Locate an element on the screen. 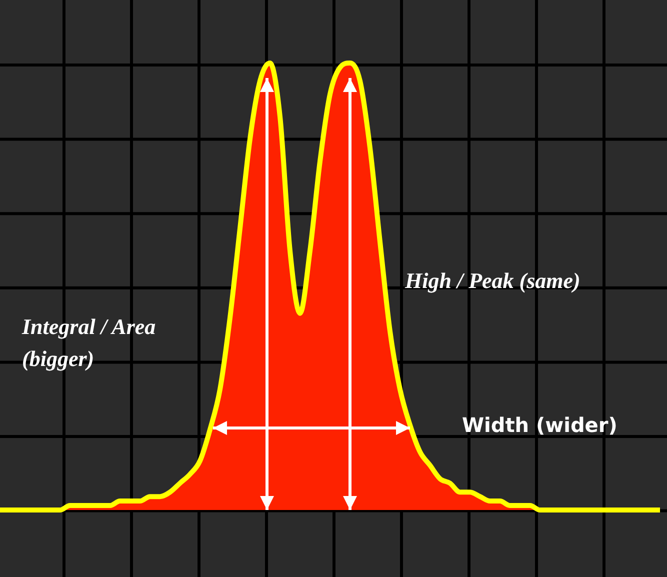  annotation: Width (wider) is located at coordinates (540, 425).